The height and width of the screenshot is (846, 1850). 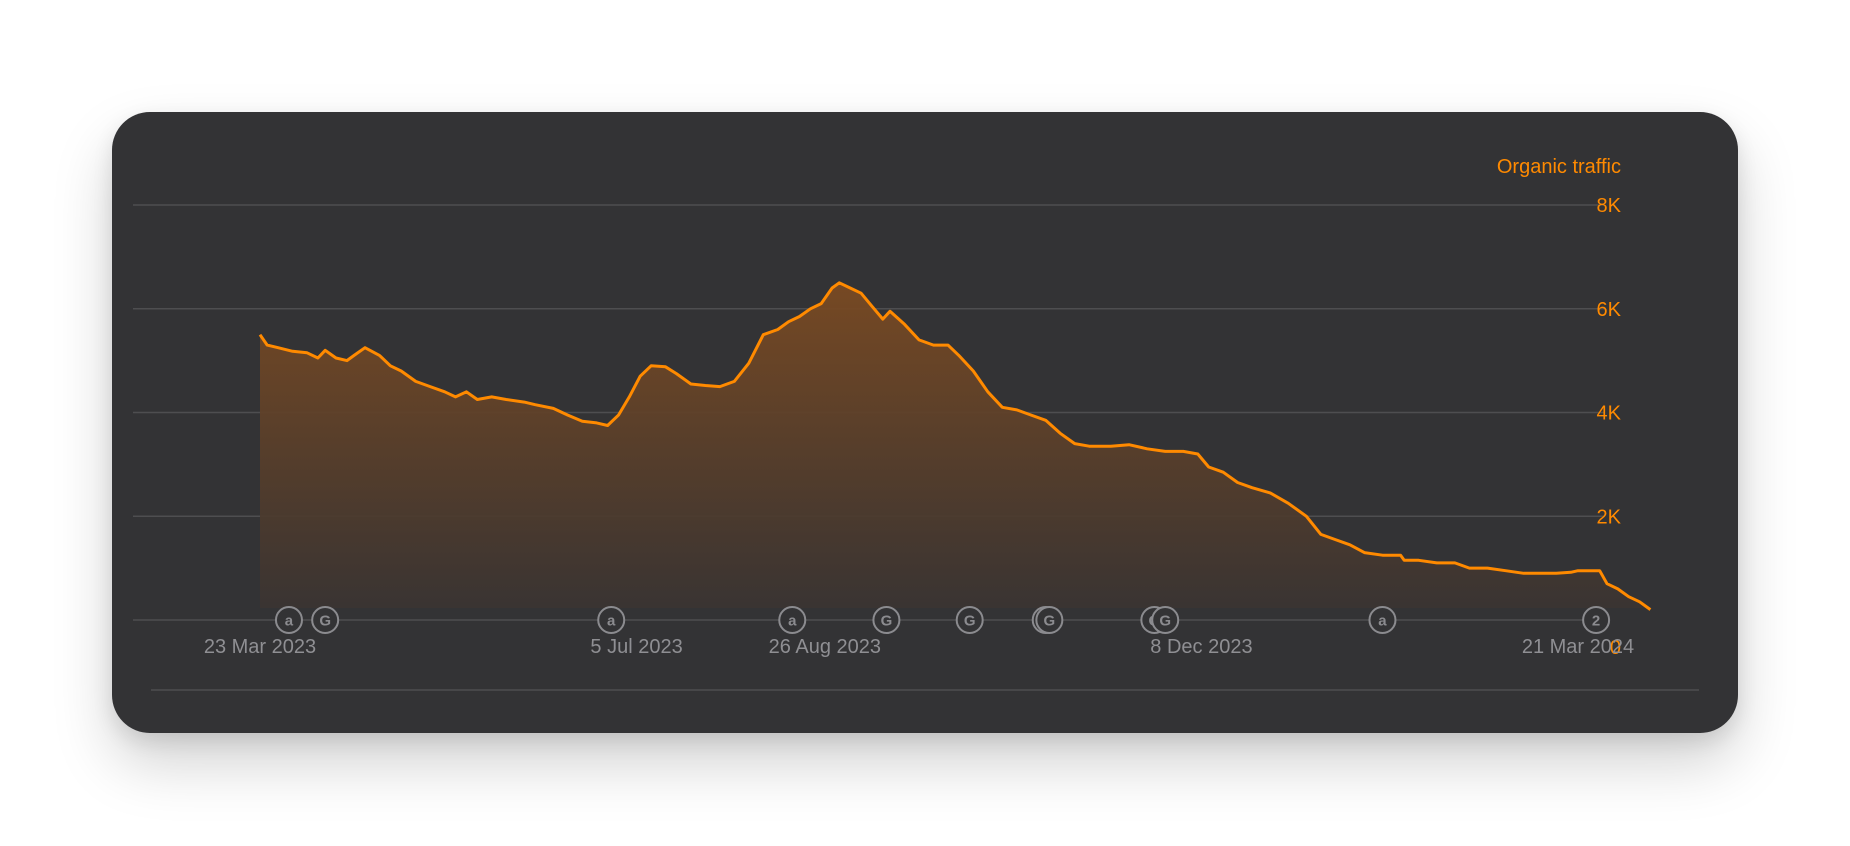 I want to click on y-tick-label: 4K, so click(x=1609, y=414).